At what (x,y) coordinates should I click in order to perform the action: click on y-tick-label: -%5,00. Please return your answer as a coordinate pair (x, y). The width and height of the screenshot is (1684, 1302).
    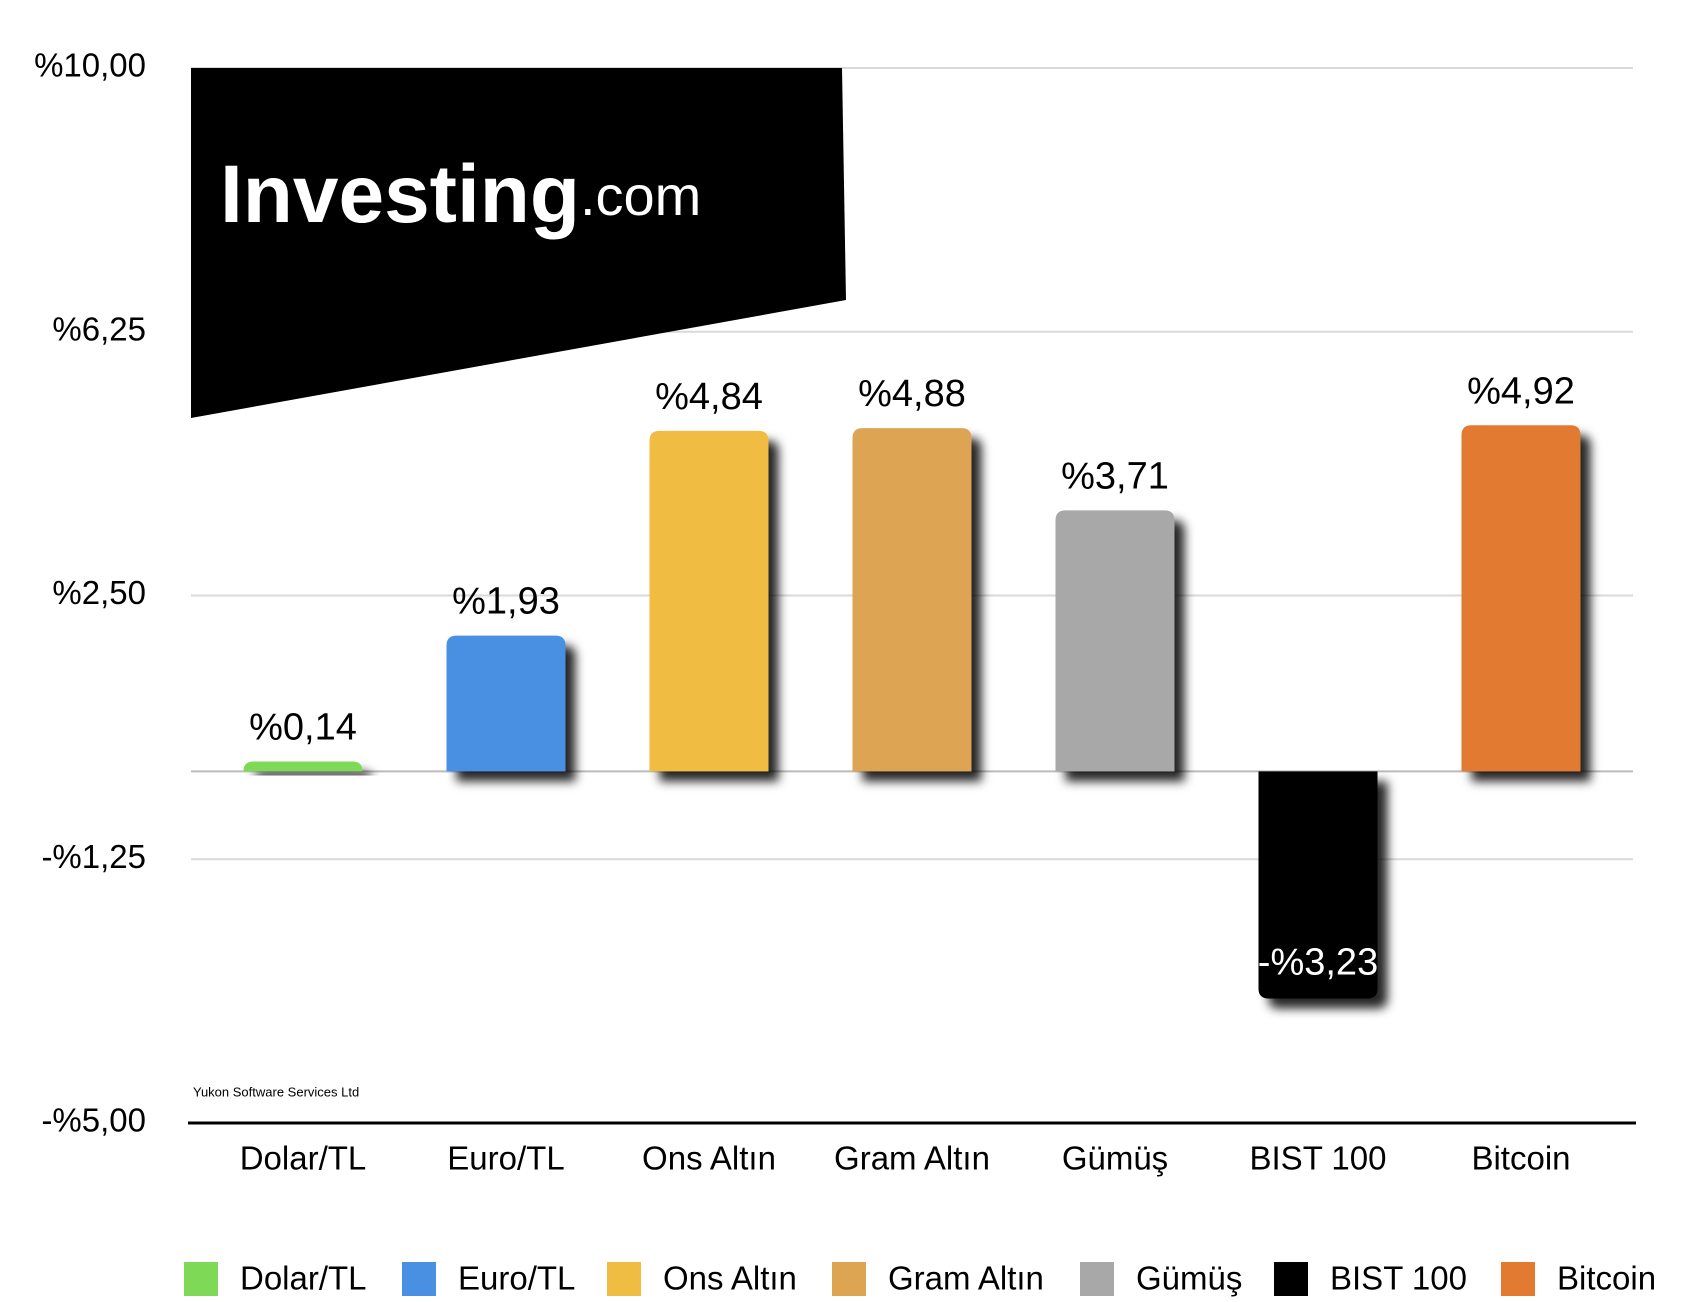
    Looking at the image, I should click on (93, 1120).